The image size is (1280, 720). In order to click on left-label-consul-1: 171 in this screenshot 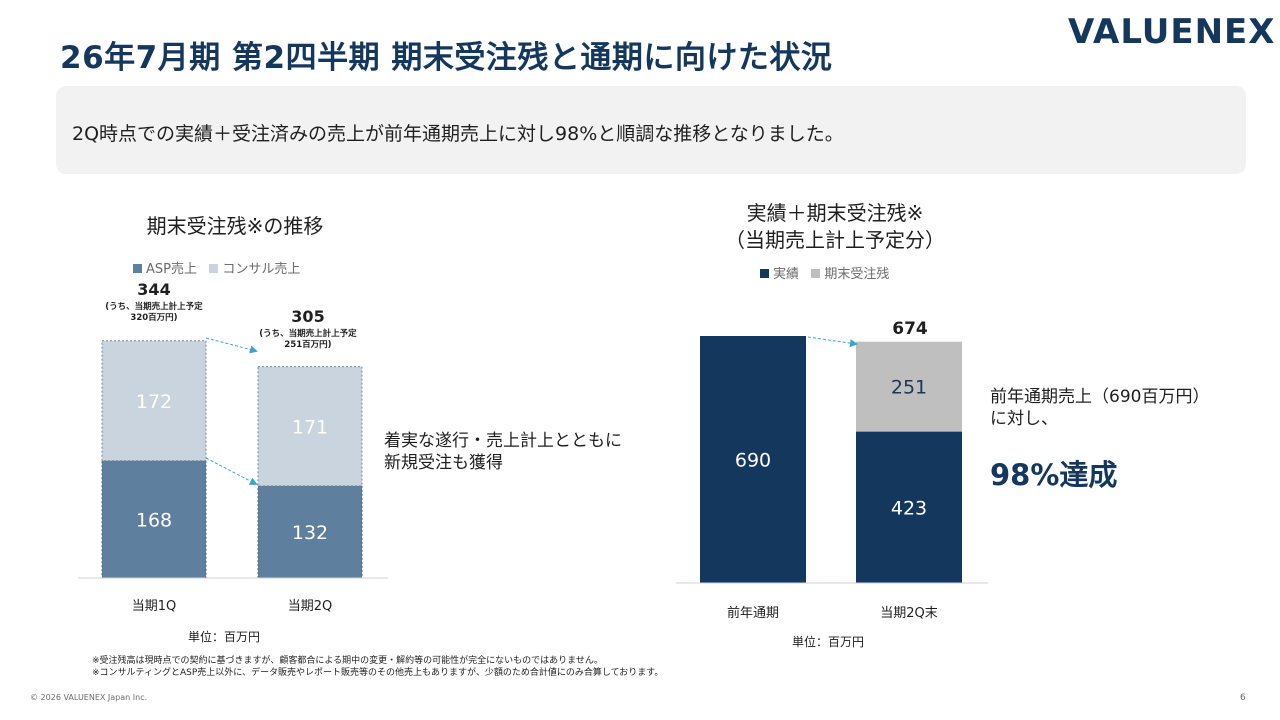, I will do `click(310, 427)`.